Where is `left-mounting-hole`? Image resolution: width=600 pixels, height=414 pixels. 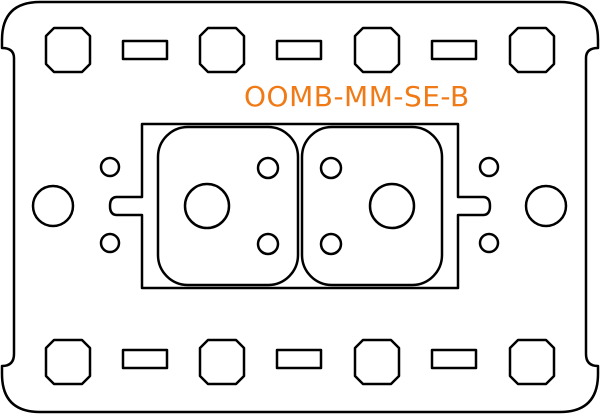 left-mounting-hole is located at coordinates (53, 206).